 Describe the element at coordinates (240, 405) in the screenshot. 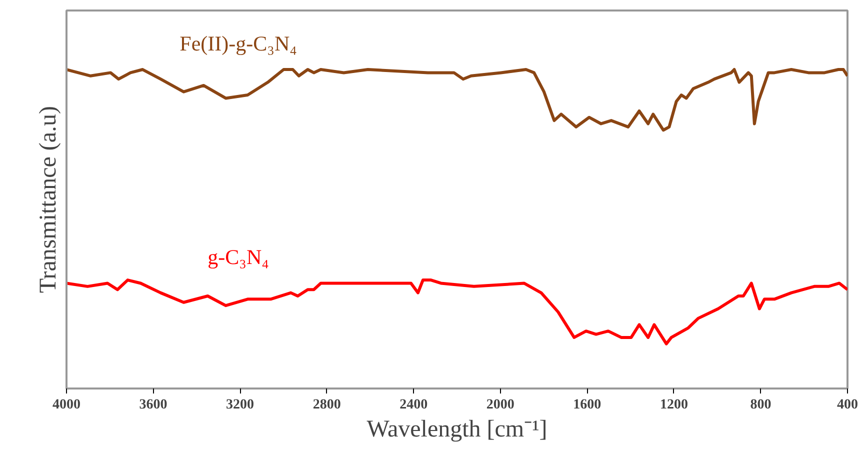

I see `x-tick-label: 3200` at that location.